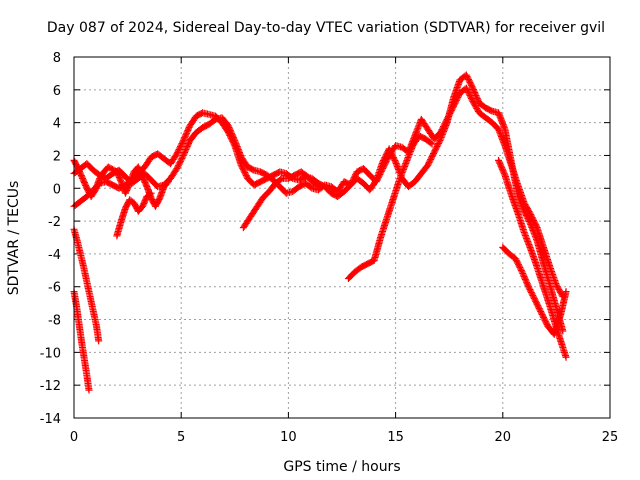 The width and height of the screenshot is (640, 480). Describe the element at coordinates (57, 58) in the screenshot. I see `y-tick-label: 8` at that location.